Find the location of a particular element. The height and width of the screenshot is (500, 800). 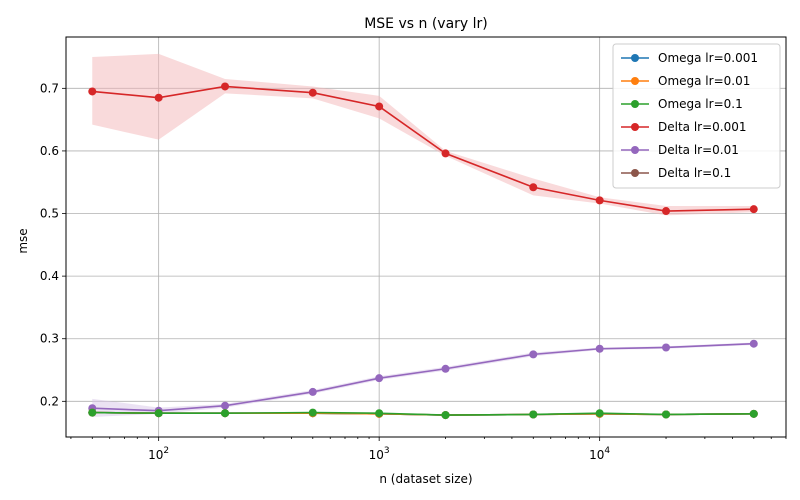

legend-label: Omega lr=0.1 is located at coordinates (700, 104).